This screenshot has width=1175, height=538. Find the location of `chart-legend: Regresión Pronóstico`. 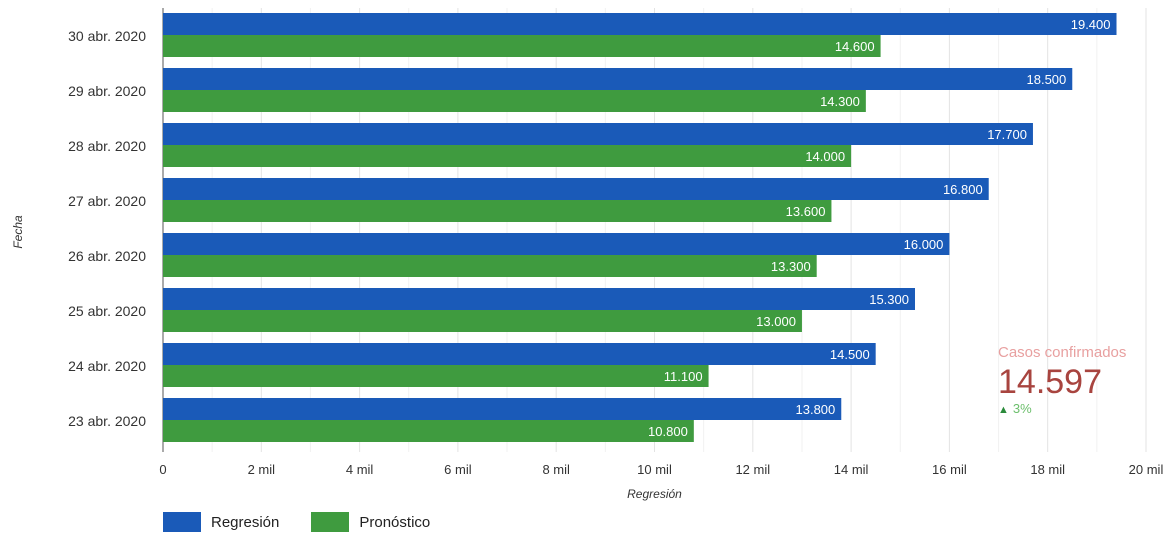

chart-legend: Regresión Pronóstico is located at coordinates (312, 522).